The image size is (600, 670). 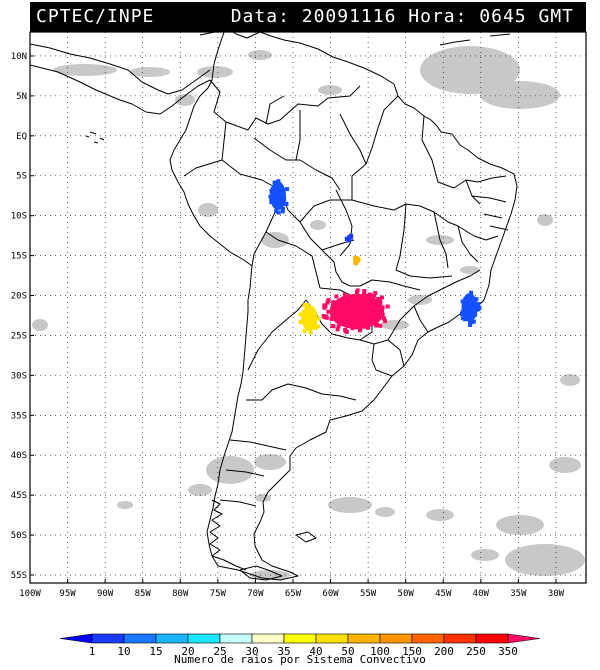 What do you see at coordinates (219, 651) in the screenshot?
I see `legend-label: 25` at bounding box center [219, 651].